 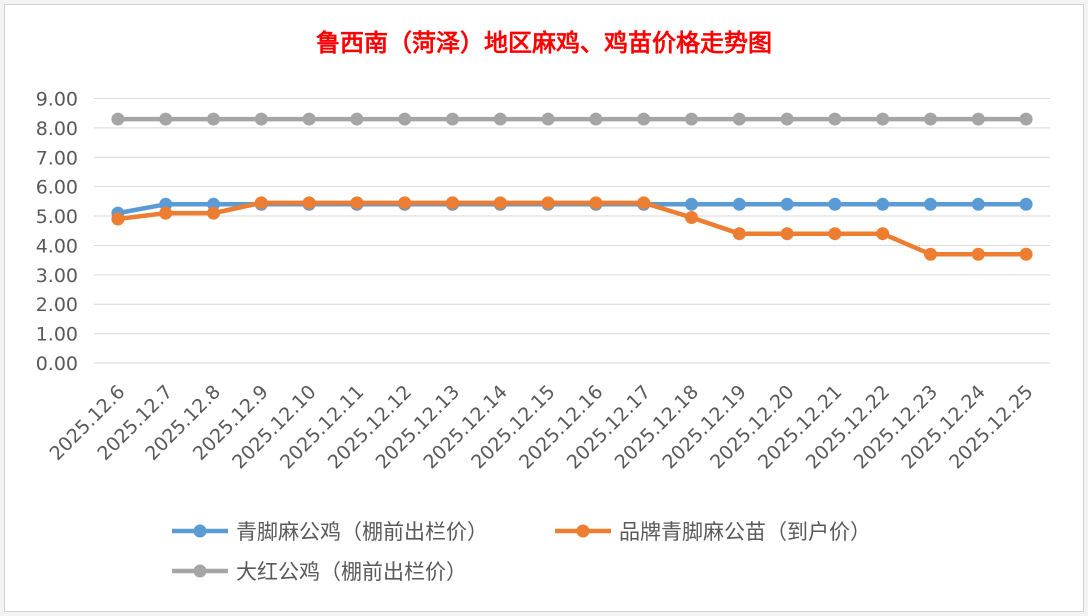 What do you see at coordinates (57, 100) in the screenshot?
I see `y-tick-label: 9.00` at bounding box center [57, 100].